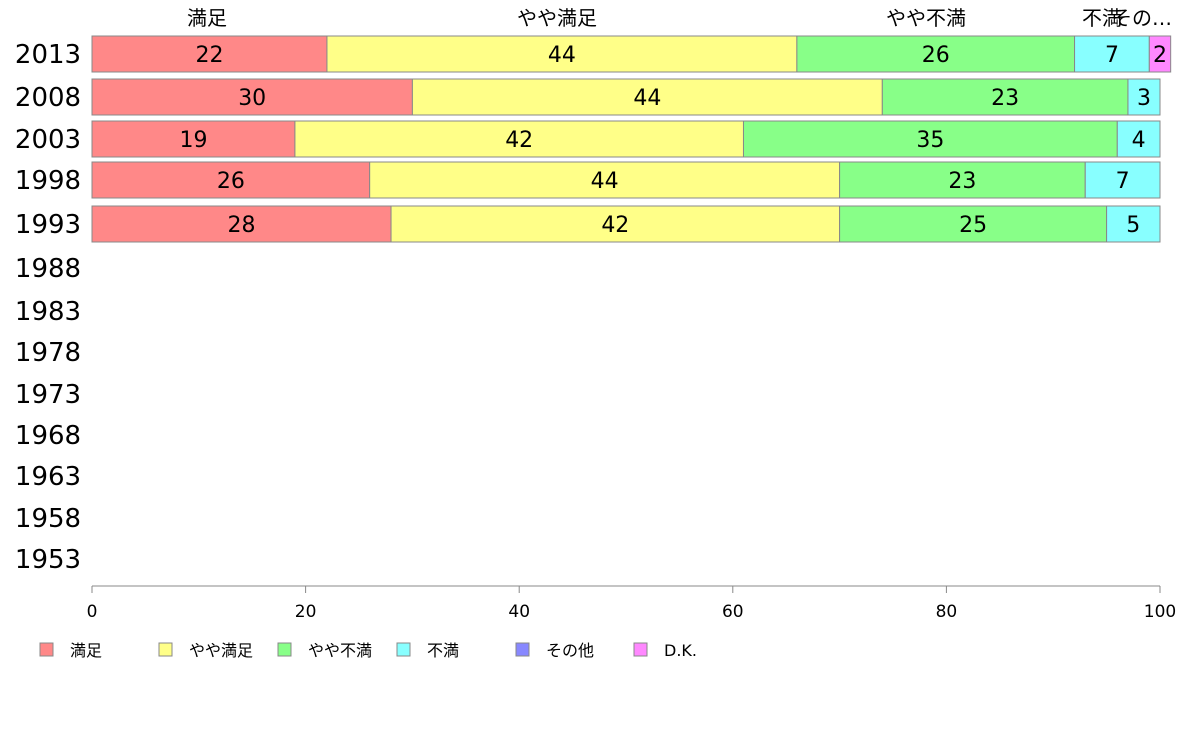 The image size is (1188, 736). I want to click on data-label: 4, so click(1139, 140).